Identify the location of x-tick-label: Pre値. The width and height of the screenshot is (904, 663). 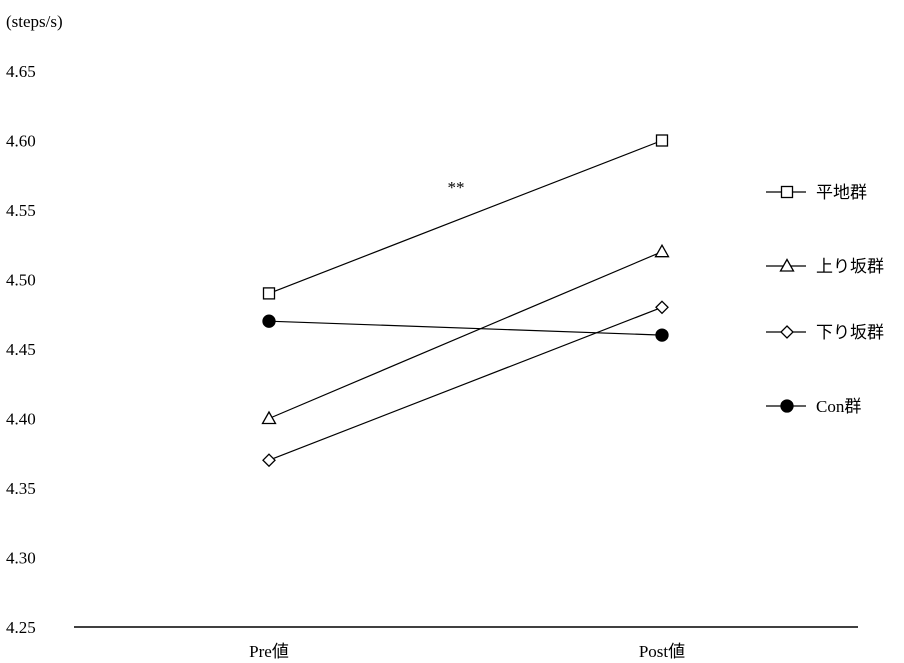
(269, 651).